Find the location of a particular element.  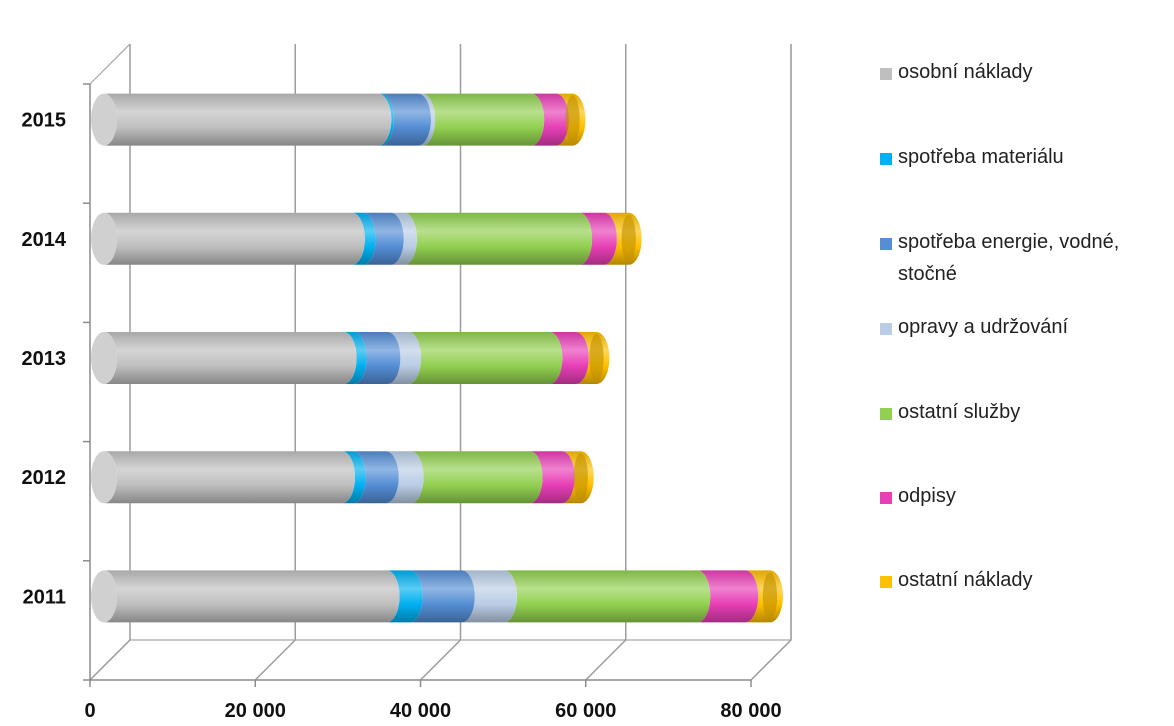

legend-item: ostatní služby is located at coordinates (950, 414).